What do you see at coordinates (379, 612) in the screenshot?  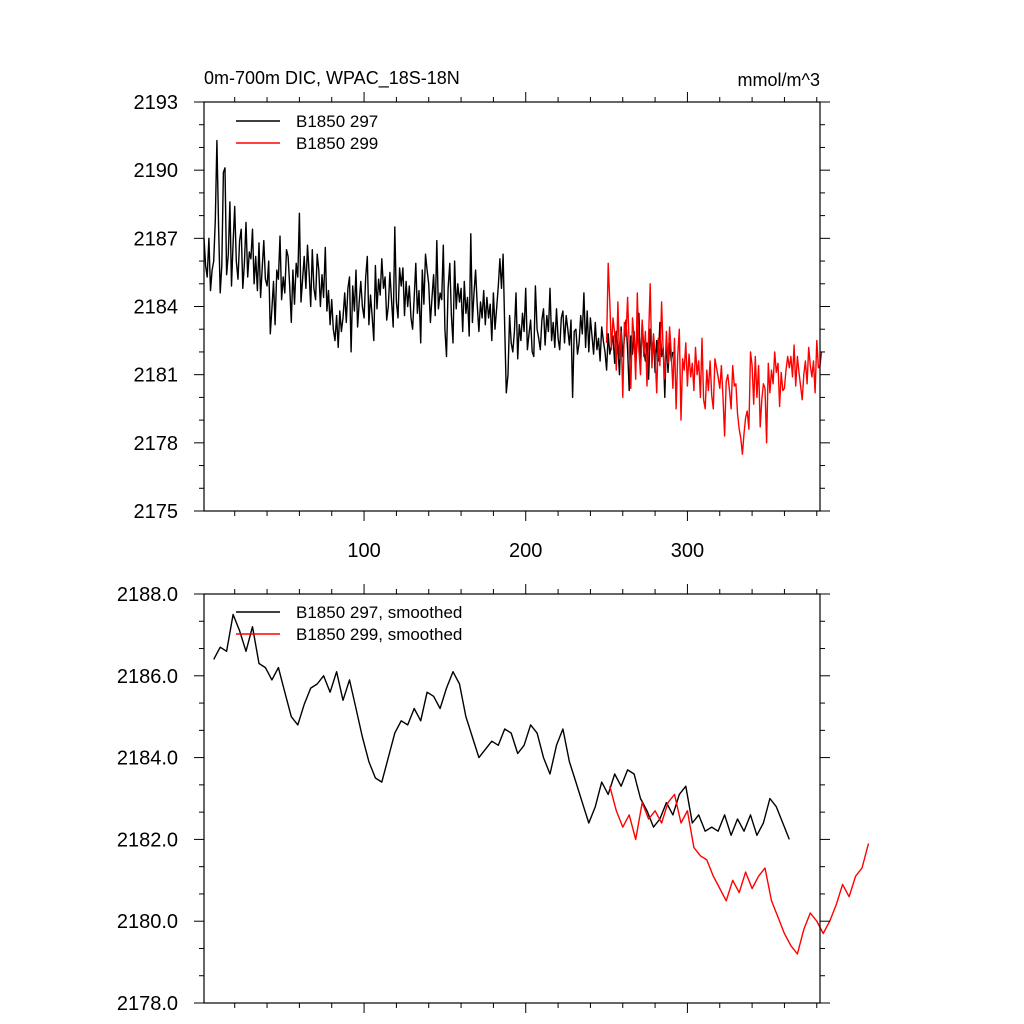 I see `bottom-legend-label-0: B1850 297, smoothed` at bounding box center [379, 612].